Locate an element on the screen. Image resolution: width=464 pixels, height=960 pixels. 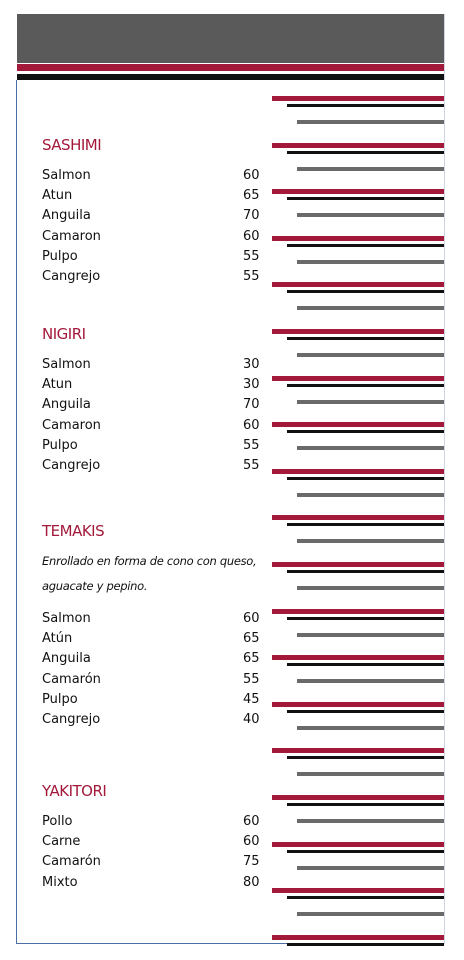
item-price: 70 is located at coordinates (251, 405).